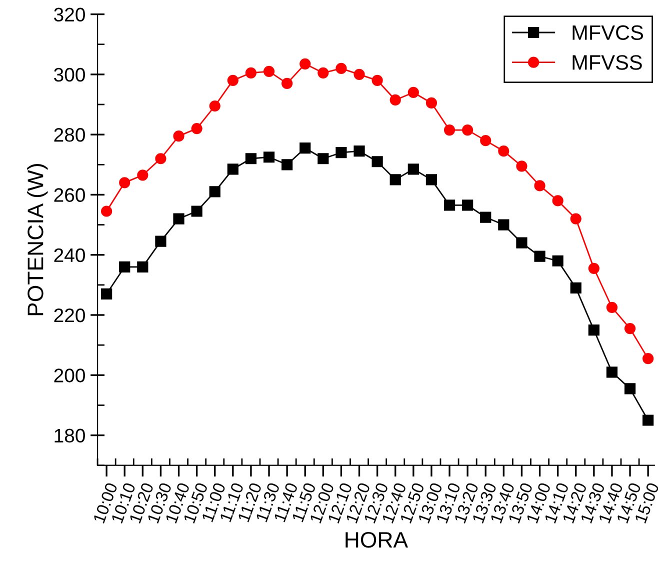  What do you see at coordinates (69, 135) in the screenshot?
I see `y-tick-label: 280` at bounding box center [69, 135].